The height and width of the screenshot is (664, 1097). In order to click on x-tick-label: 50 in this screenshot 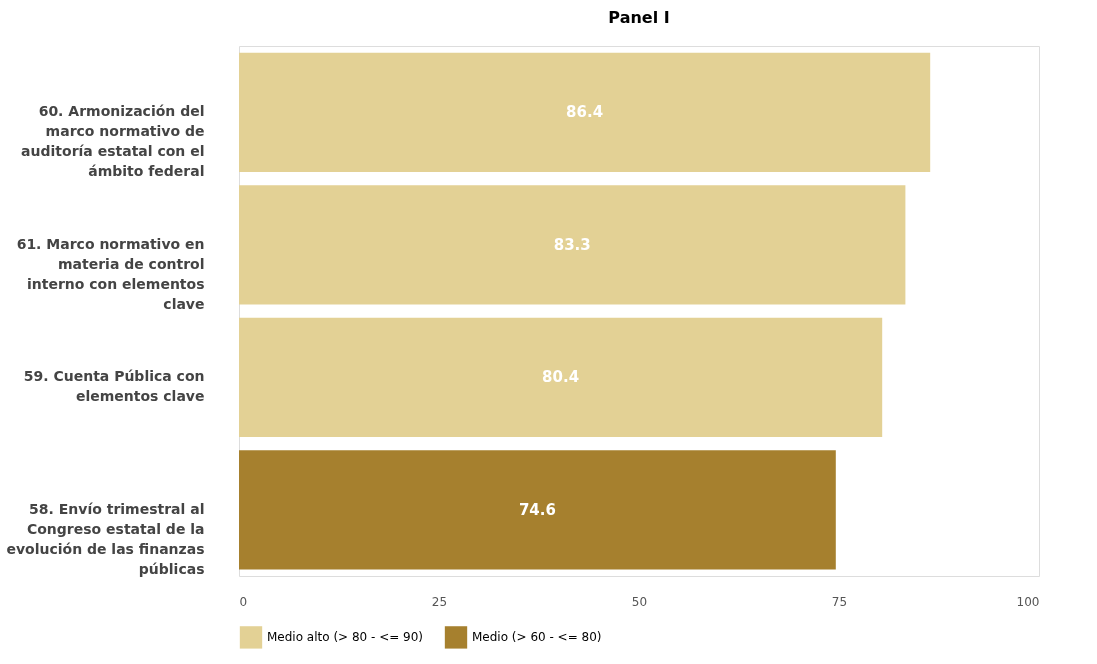, I will do `click(639, 601)`.